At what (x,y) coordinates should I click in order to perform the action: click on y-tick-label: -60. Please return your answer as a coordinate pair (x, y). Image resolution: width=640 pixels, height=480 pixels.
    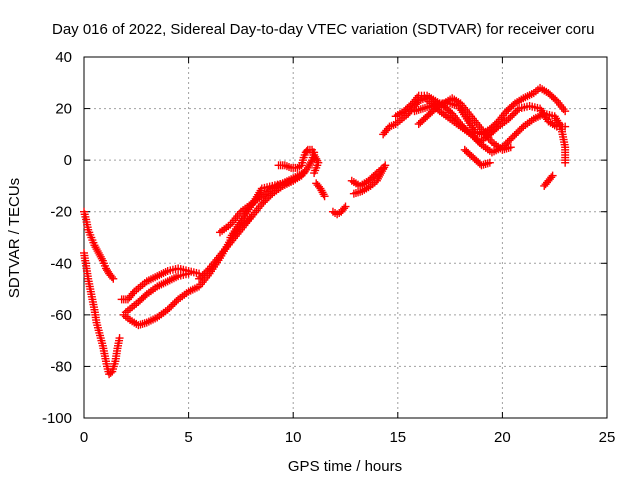
    Looking at the image, I should click on (61, 315).